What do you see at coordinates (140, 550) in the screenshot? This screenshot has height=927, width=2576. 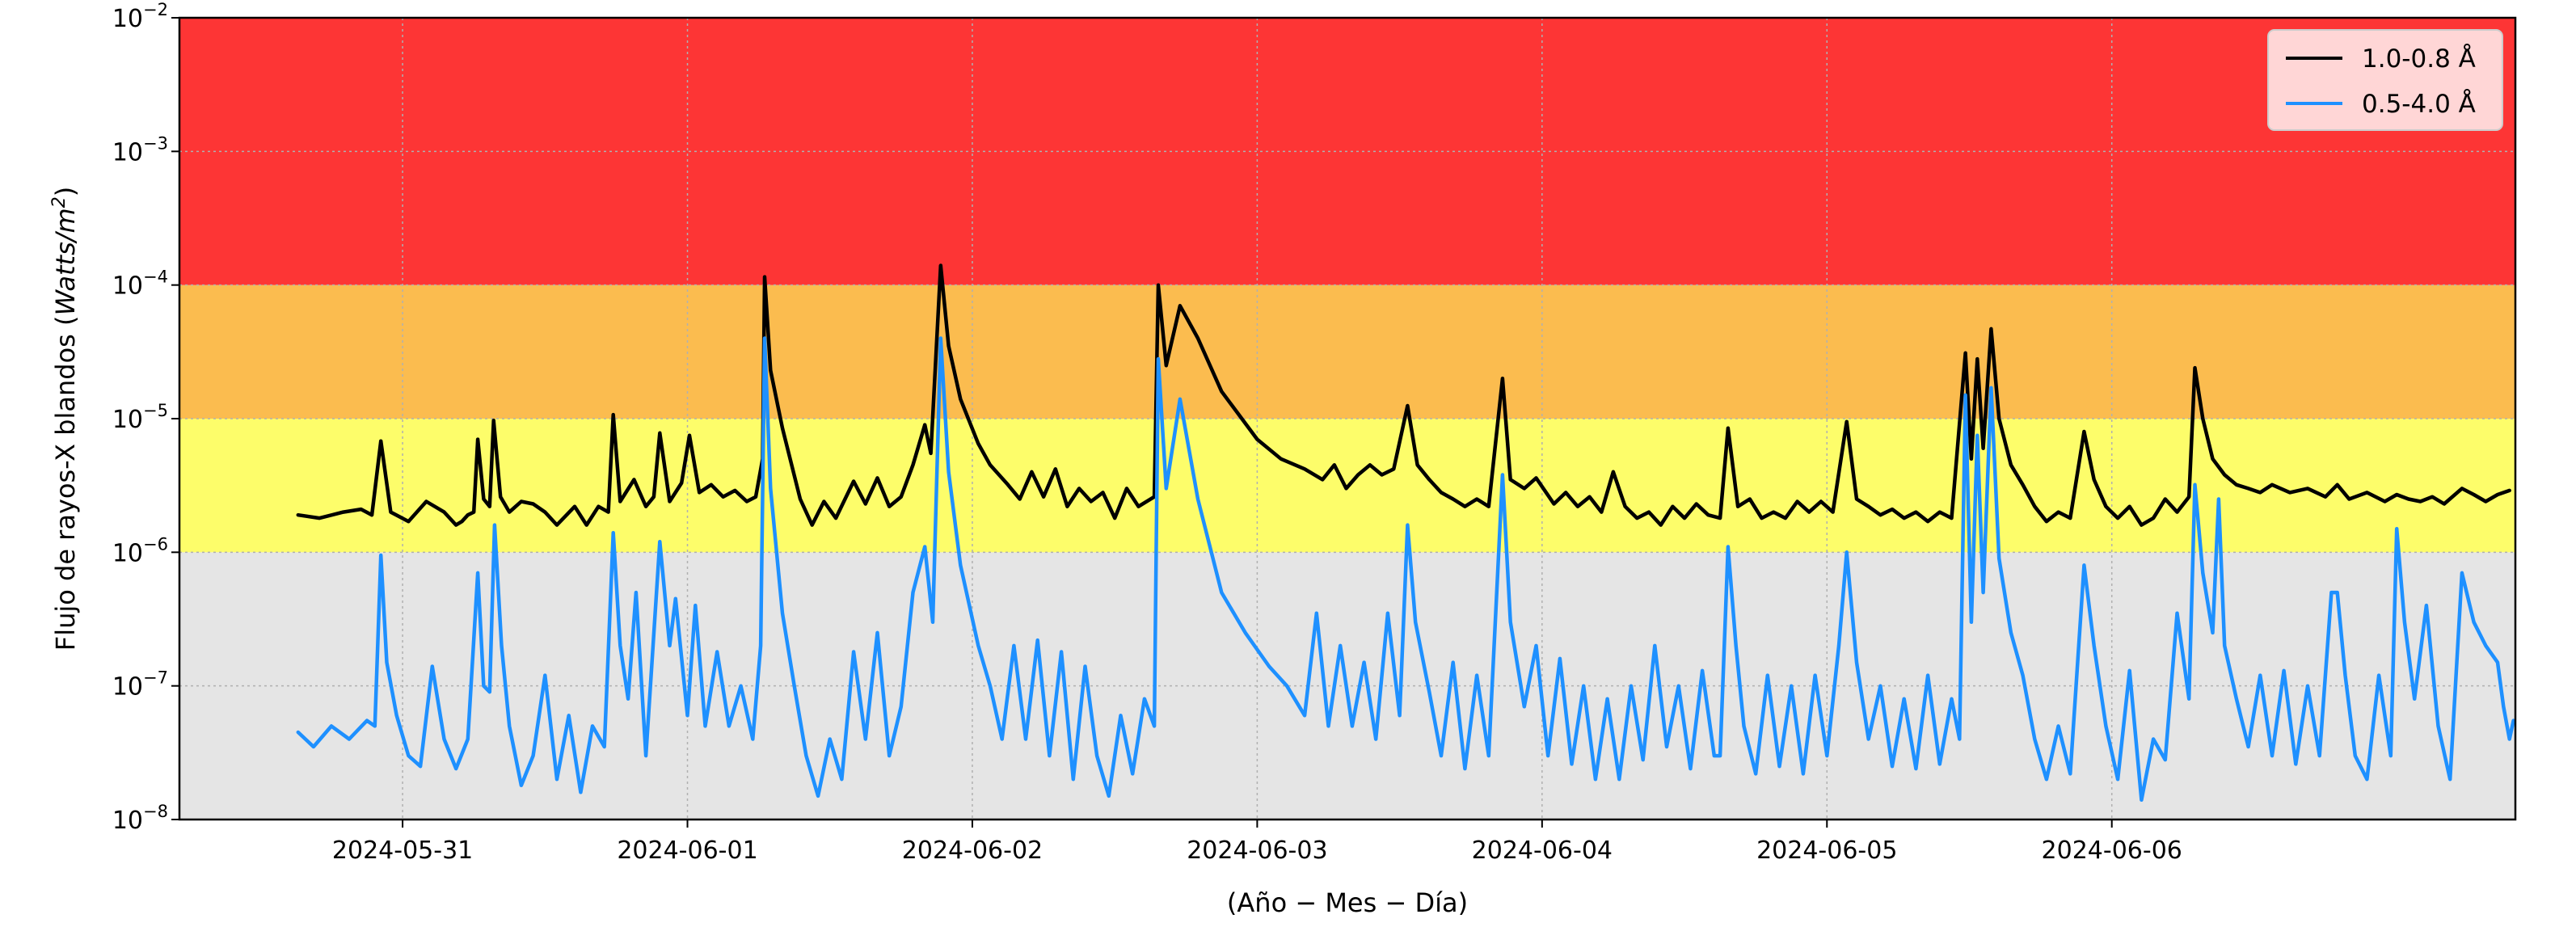 I see `y-tick-label: 10⁻⁶` at bounding box center [140, 550].